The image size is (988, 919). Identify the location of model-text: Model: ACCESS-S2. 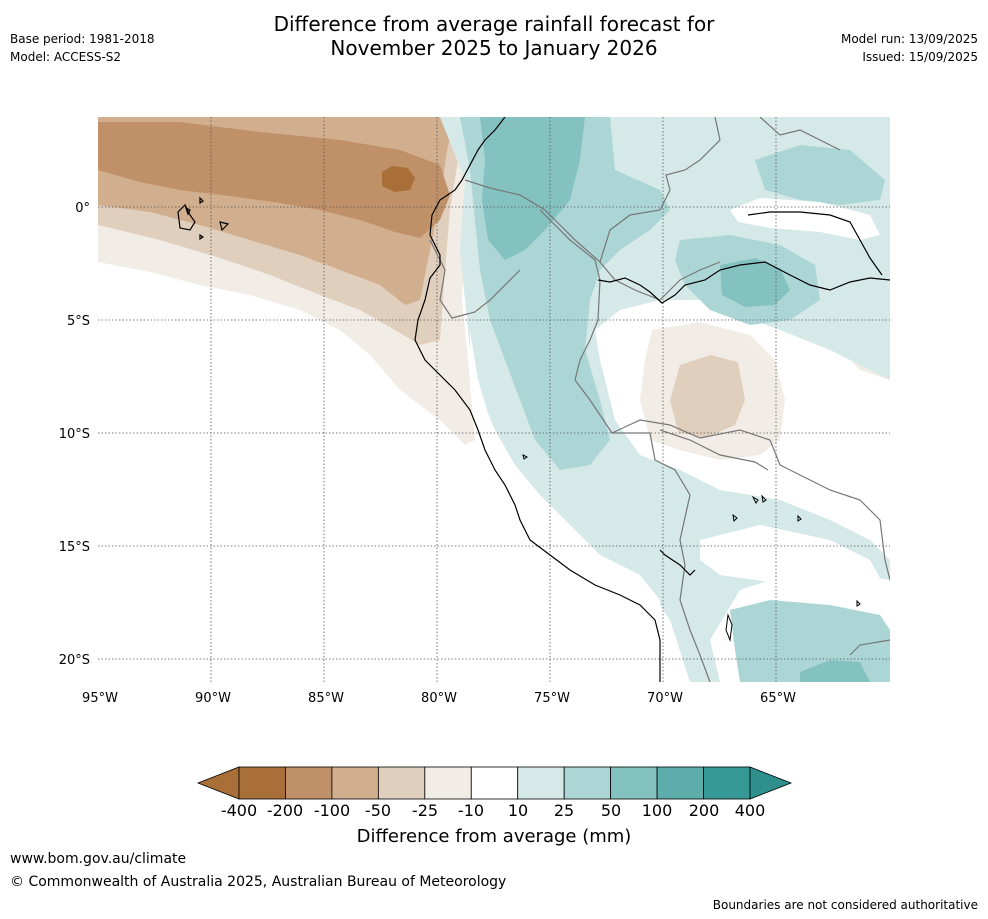
(66, 57).